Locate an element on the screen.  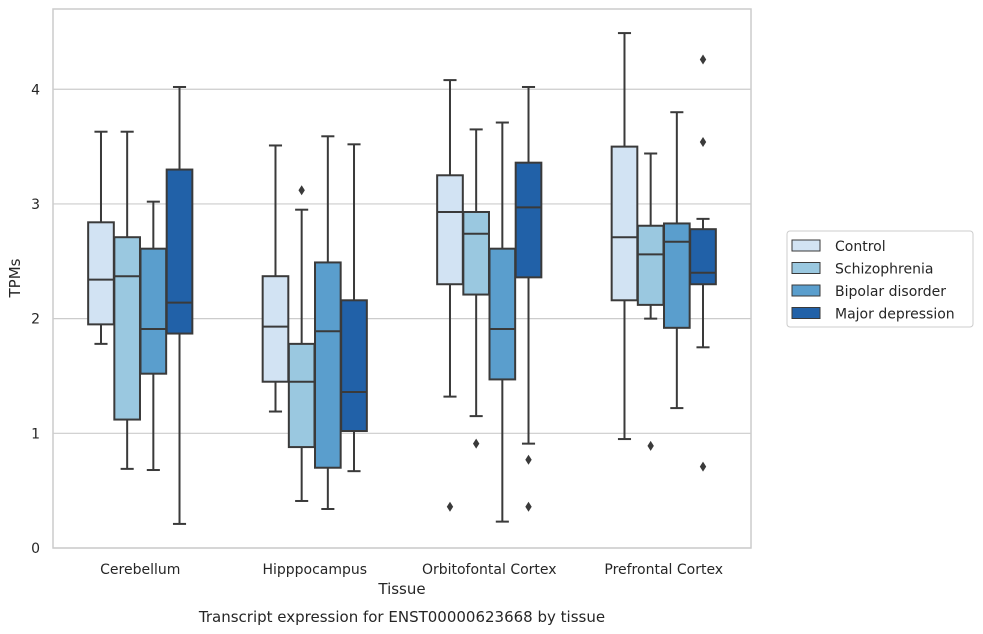
y-tick-label: 3 is located at coordinates (35, 205).